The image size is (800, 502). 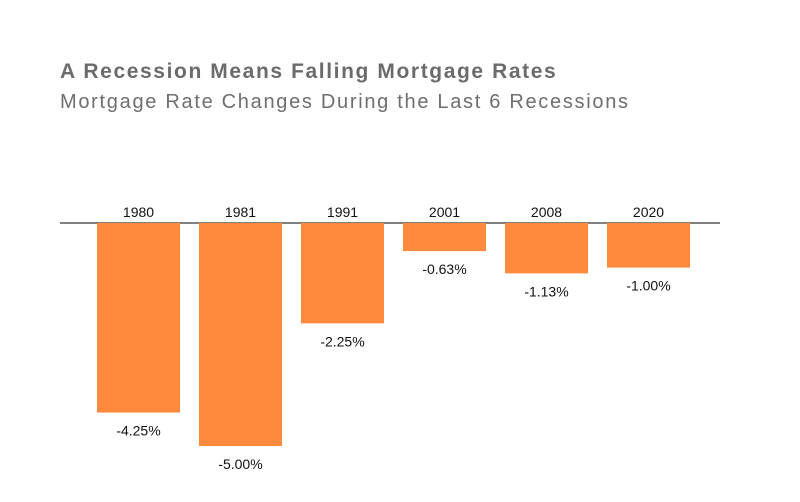 What do you see at coordinates (444, 212) in the screenshot?
I see `tick-label-2001: 2001` at bounding box center [444, 212].